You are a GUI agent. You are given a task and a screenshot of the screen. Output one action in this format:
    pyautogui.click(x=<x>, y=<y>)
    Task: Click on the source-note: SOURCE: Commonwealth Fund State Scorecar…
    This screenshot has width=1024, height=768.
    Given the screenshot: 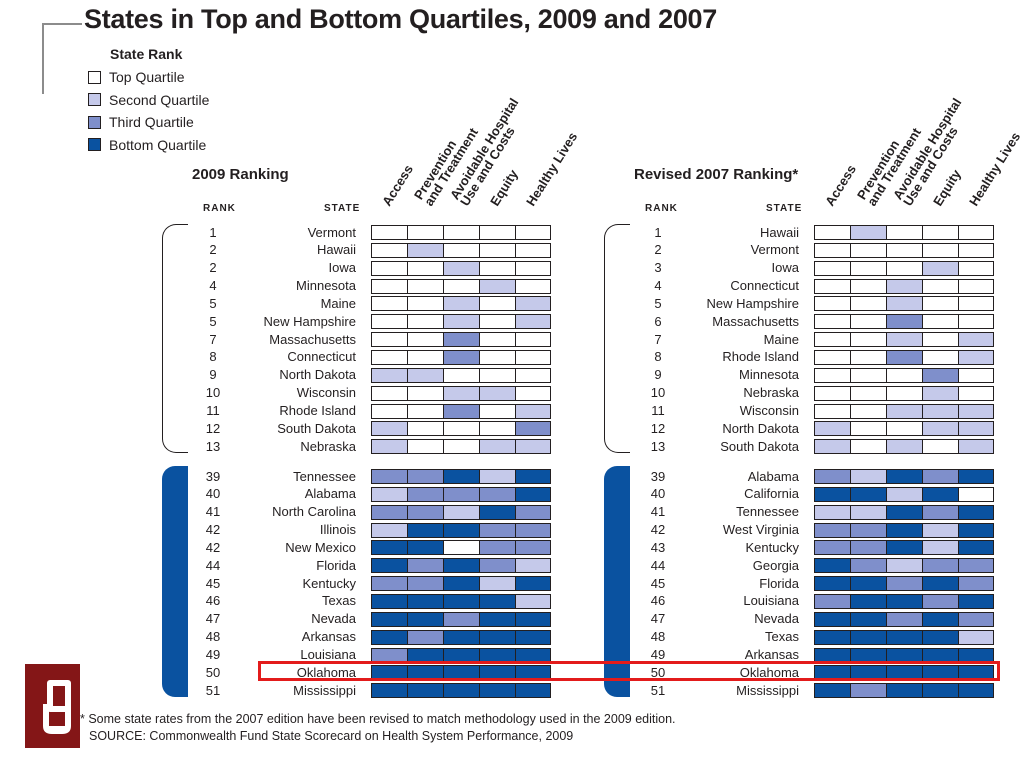 What is the action you would take?
    pyautogui.click(x=331, y=736)
    